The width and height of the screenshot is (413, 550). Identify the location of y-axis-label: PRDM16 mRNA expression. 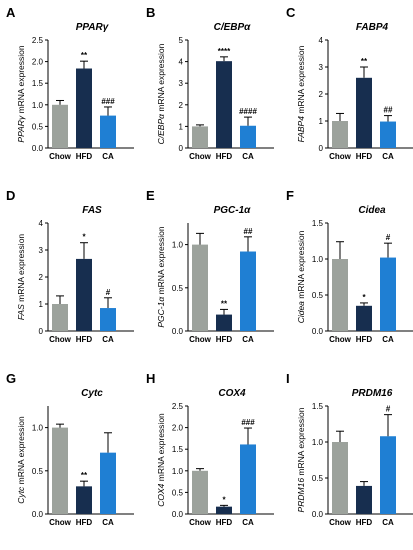
(301, 459).